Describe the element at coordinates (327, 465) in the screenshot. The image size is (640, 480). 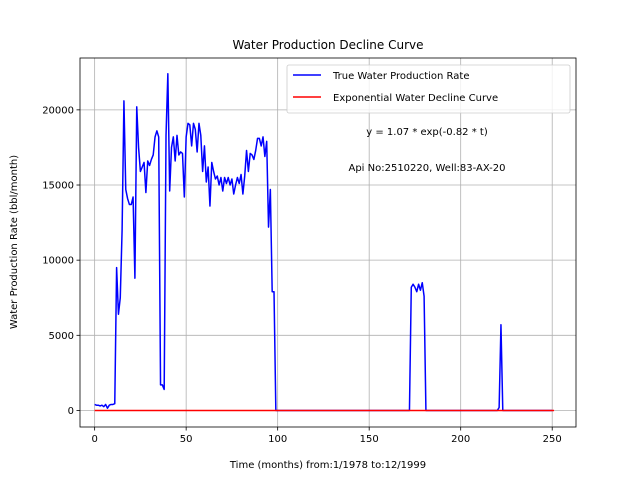
I see `x-axis-label: Time (months) from:1/1978 to:12/1999` at that location.